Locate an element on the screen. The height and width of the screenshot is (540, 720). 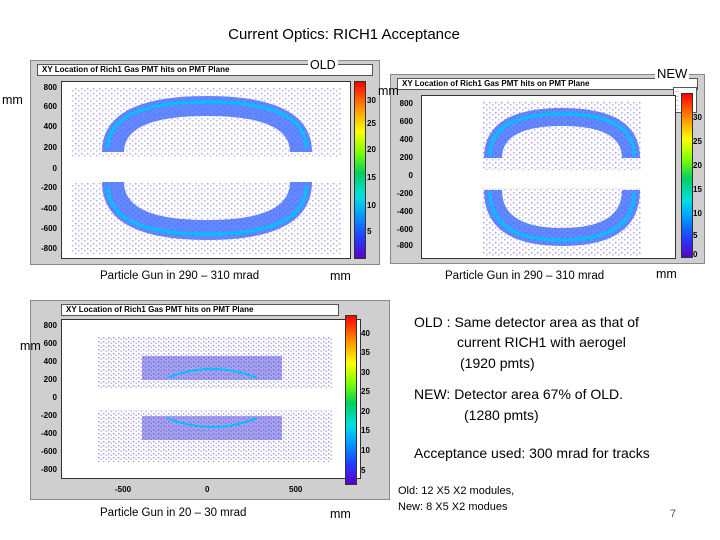
xtick: 500 is located at coordinates (296, 489).